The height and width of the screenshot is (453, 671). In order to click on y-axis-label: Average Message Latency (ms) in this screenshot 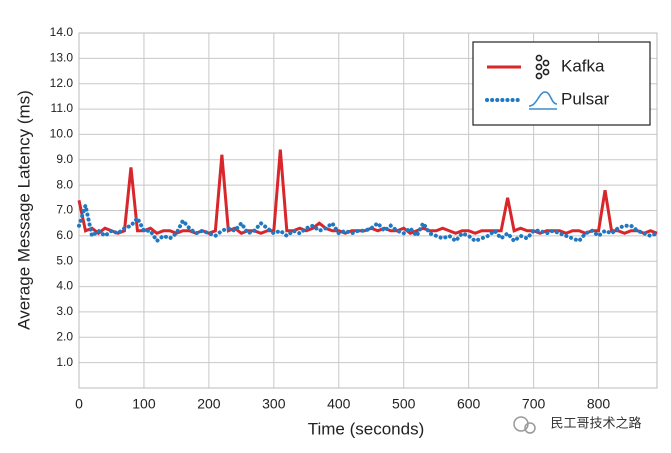, I will do `click(23, 210)`.